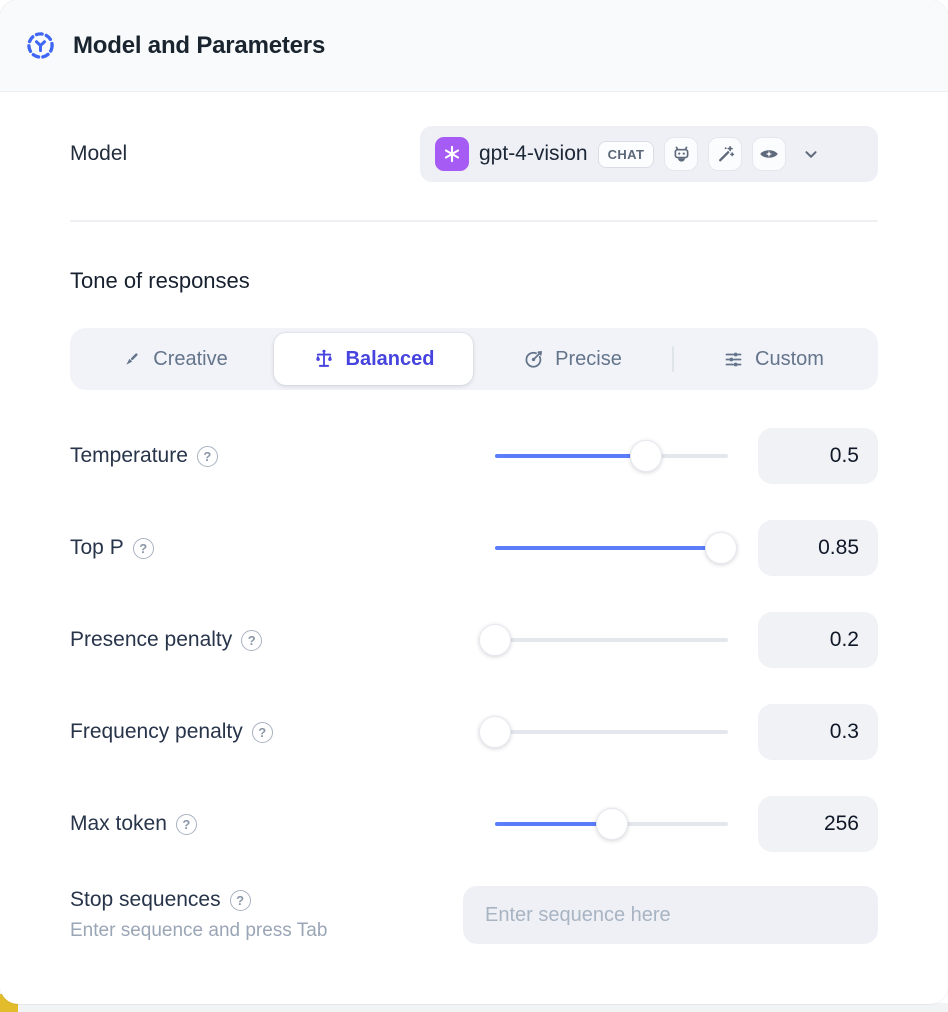  I want to click on param-label: Presence penalty, so click(151, 639).